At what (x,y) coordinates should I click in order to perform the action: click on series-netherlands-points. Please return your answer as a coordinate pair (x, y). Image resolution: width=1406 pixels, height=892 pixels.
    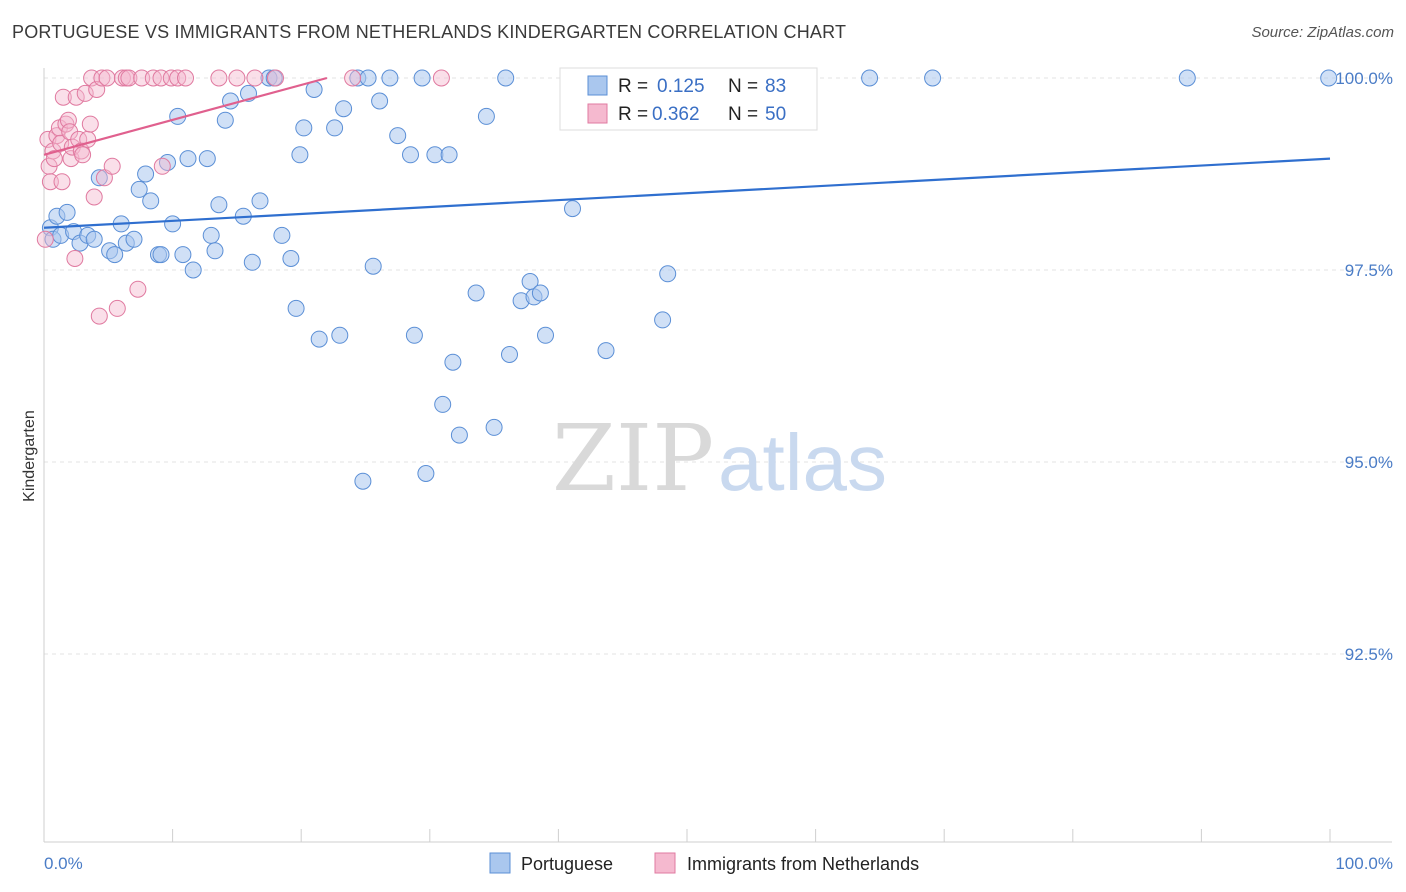
    Looking at the image, I should click on (243, 197).